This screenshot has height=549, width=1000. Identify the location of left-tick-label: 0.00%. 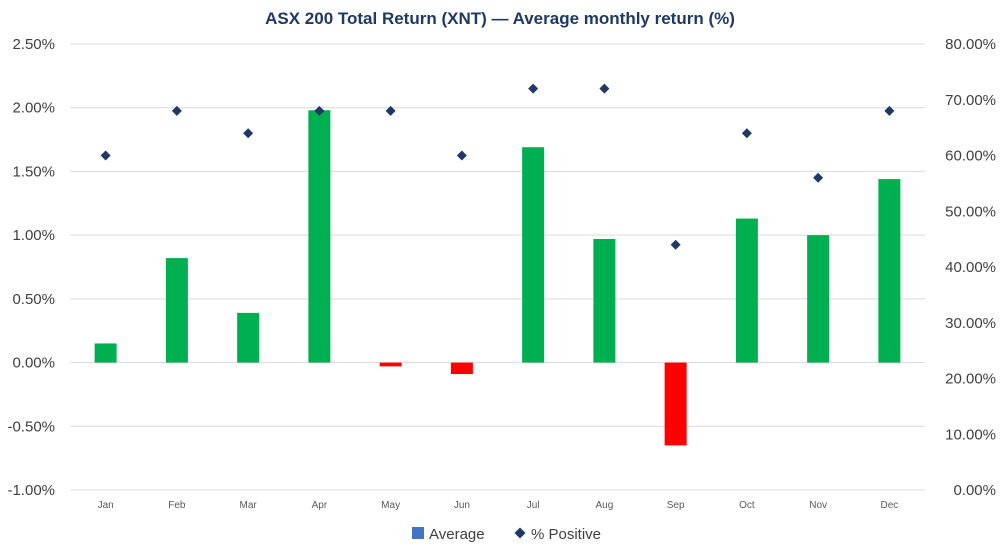
(33, 363).